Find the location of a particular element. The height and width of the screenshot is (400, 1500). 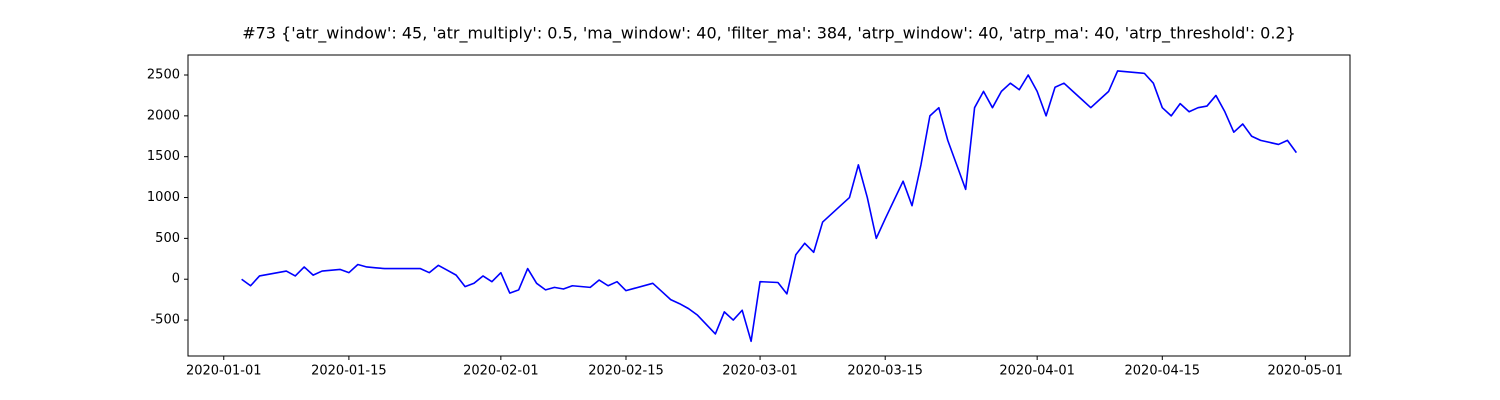

y-tick-label: 2500 is located at coordinates (163, 75).